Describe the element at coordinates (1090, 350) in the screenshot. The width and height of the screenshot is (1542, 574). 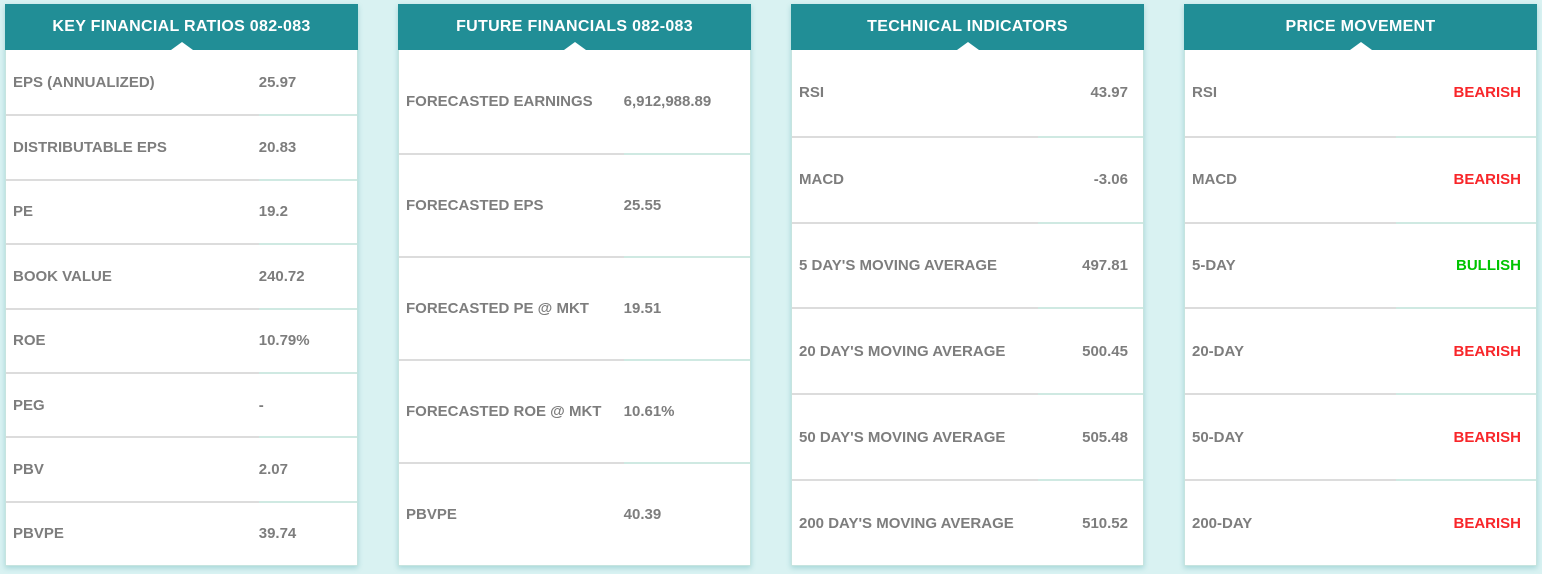
I see `row-value: 500.45` at that location.